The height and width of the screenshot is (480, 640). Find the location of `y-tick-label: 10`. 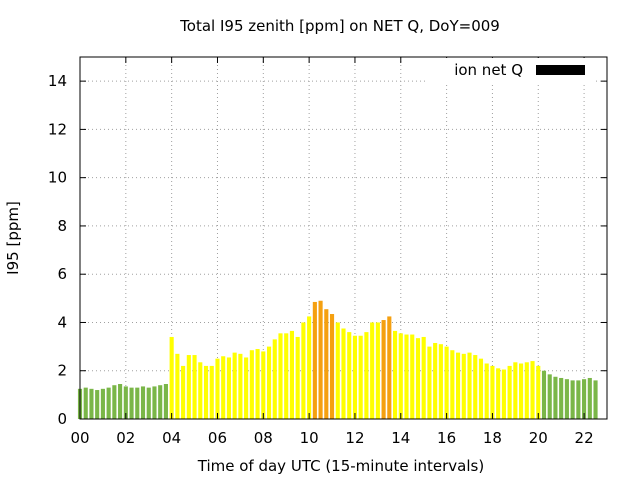

y-tick-label: 10 is located at coordinates (57, 178).